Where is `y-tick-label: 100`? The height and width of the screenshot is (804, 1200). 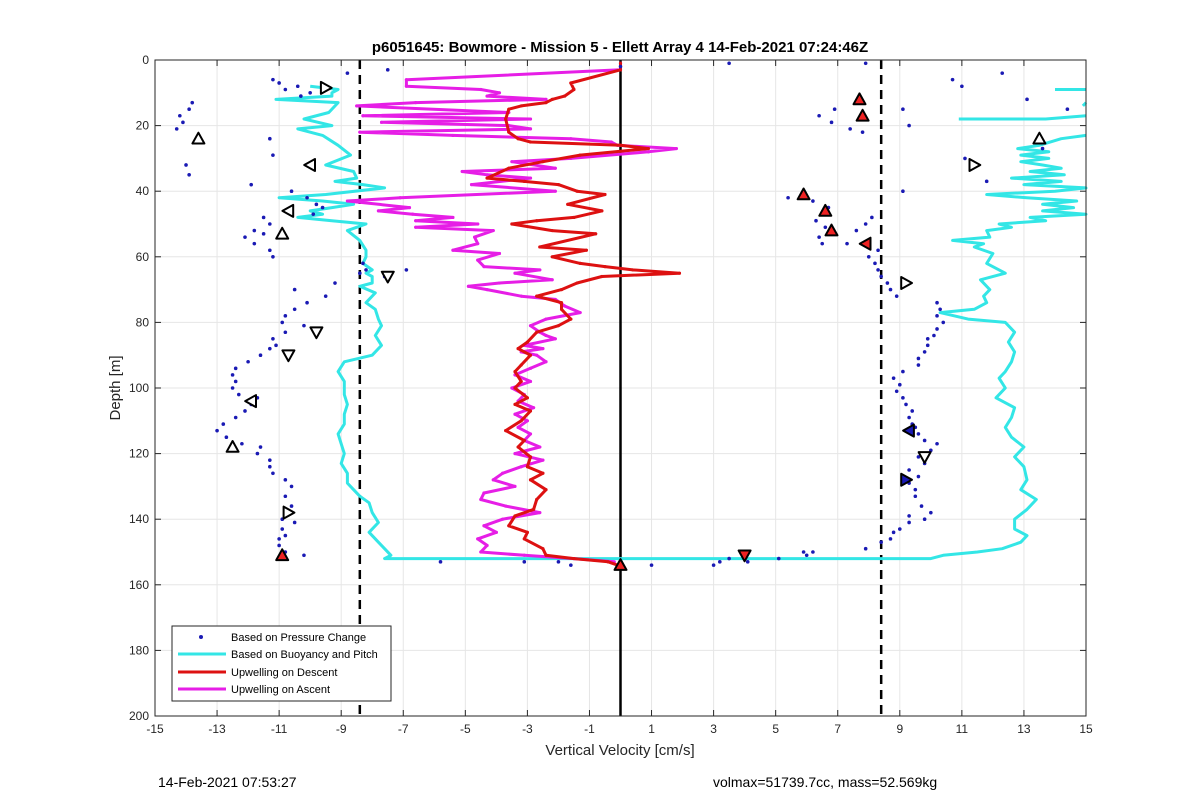 y-tick-label: 100 is located at coordinates (139, 388).